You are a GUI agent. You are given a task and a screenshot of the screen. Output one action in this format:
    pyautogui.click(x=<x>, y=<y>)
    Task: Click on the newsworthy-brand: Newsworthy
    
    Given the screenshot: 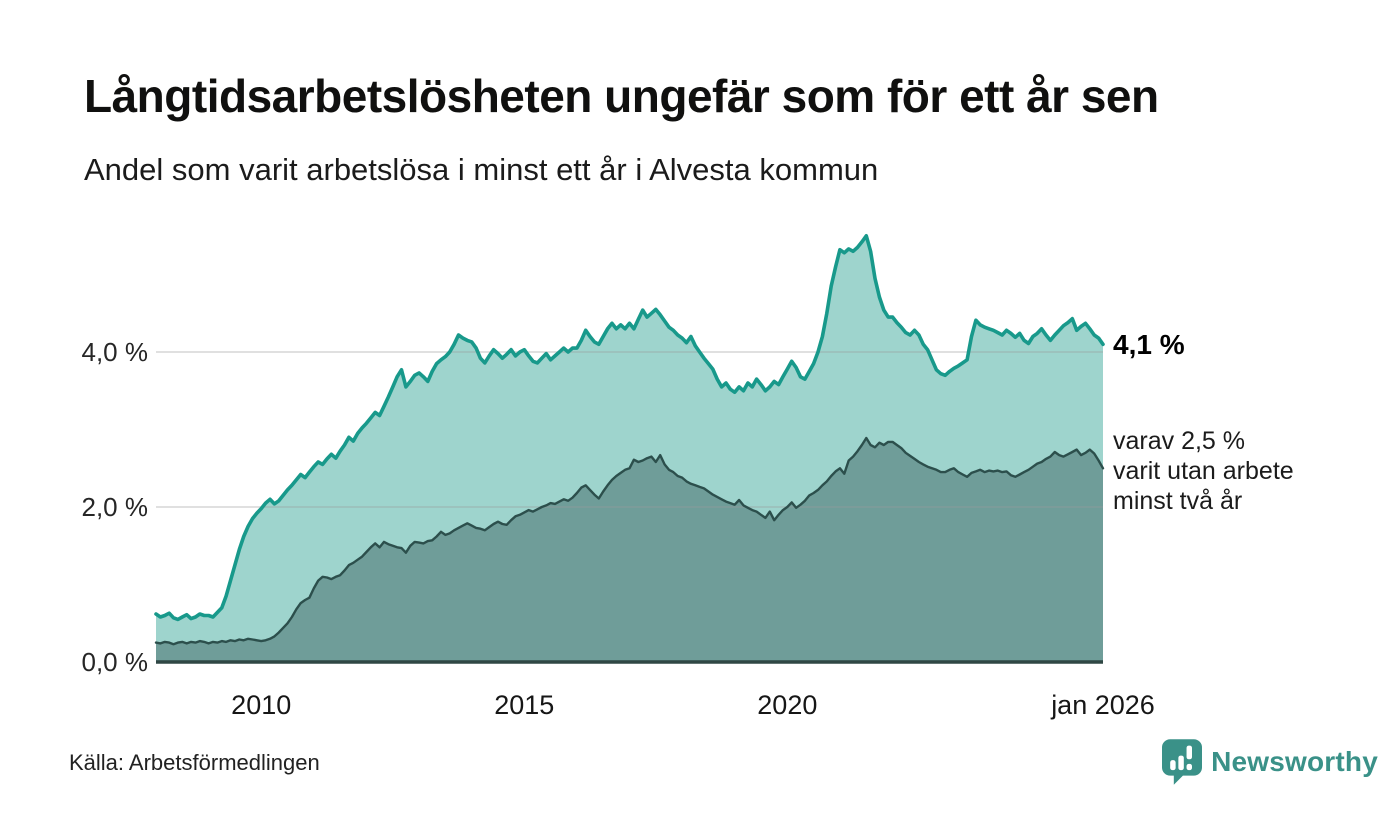 What is the action you would take?
    pyautogui.click(x=1270, y=762)
    